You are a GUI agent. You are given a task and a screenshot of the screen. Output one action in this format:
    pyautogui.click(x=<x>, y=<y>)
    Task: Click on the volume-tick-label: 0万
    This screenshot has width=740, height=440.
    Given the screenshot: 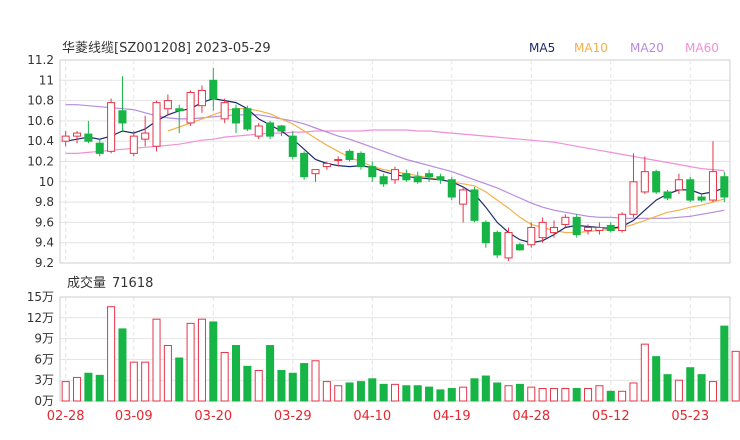 What is the action you would take?
    pyautogui.click(x=44, y=401)
    